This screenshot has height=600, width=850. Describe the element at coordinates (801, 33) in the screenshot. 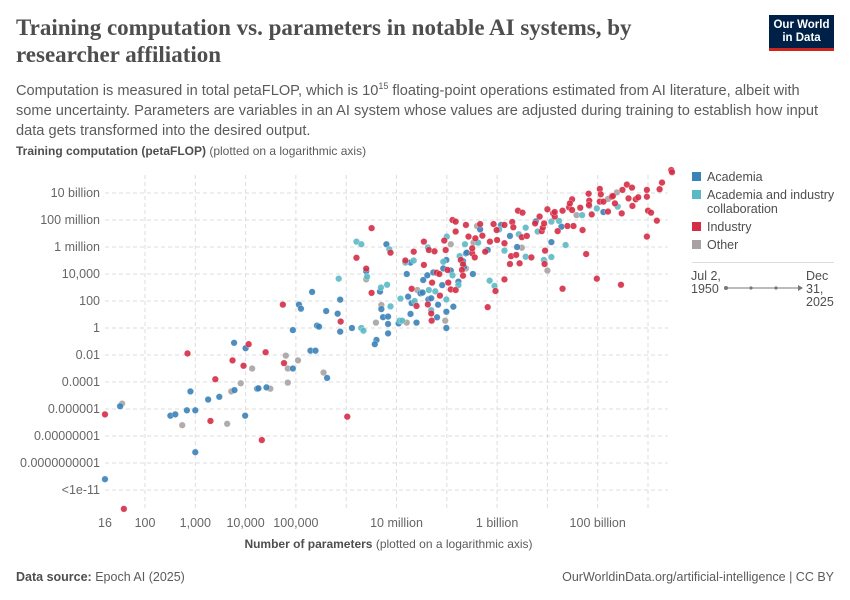

I see `owid-logo: Our World in Data` at that location.